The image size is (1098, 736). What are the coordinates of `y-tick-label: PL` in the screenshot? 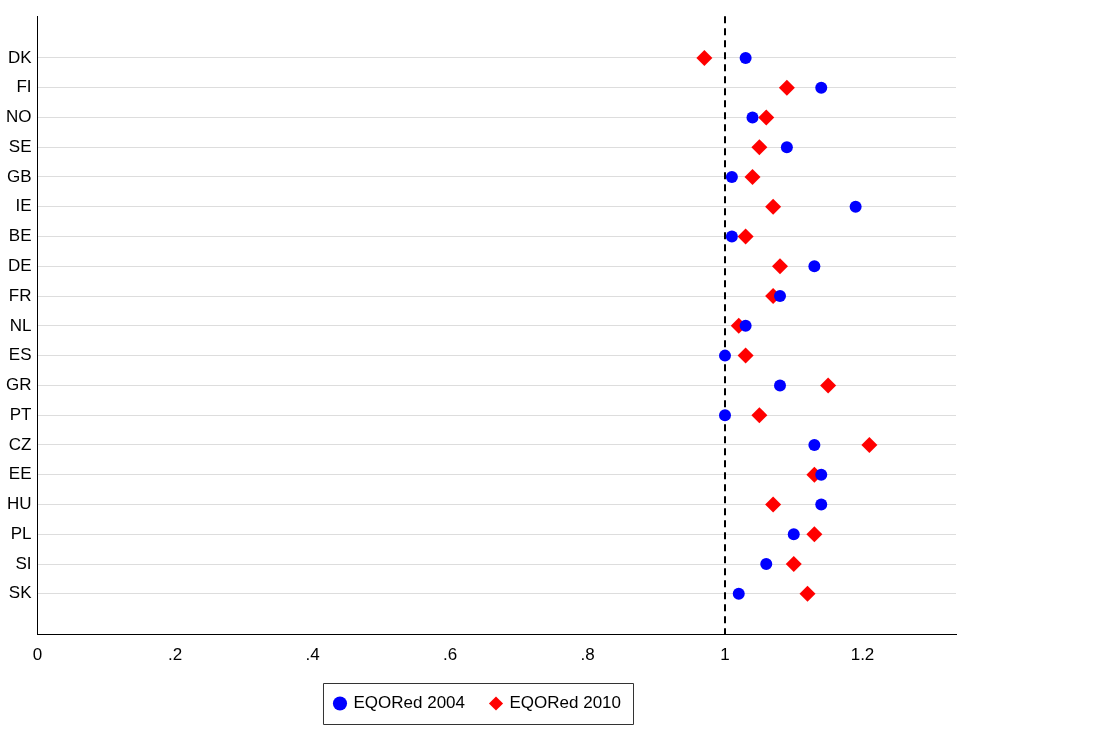 It's located at (21, 533).